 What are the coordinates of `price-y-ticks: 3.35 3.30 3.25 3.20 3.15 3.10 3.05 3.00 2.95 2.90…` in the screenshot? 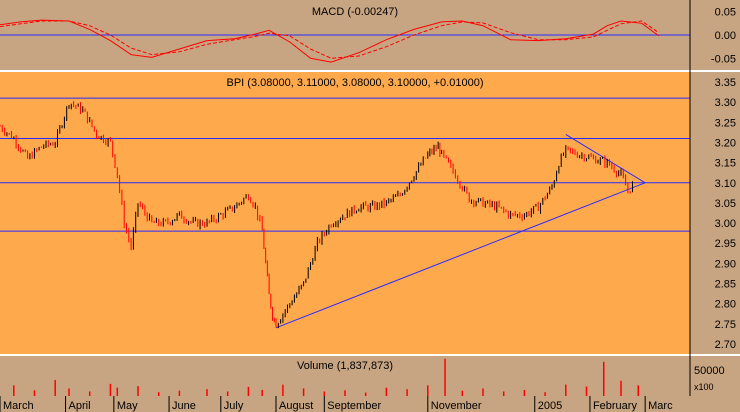 It's located at (725, 214).